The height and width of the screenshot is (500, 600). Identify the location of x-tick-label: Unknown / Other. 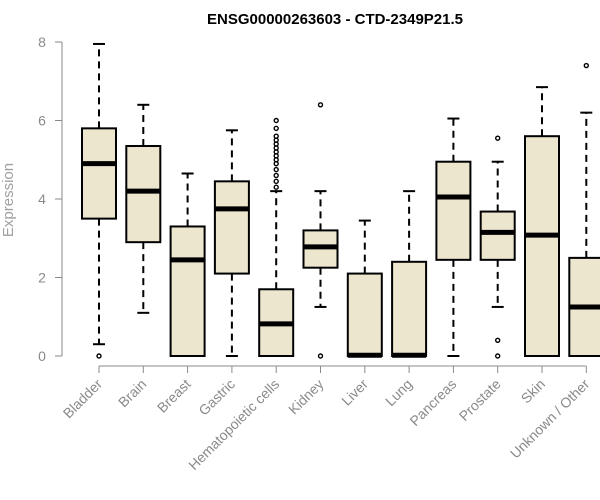
(550, 419).